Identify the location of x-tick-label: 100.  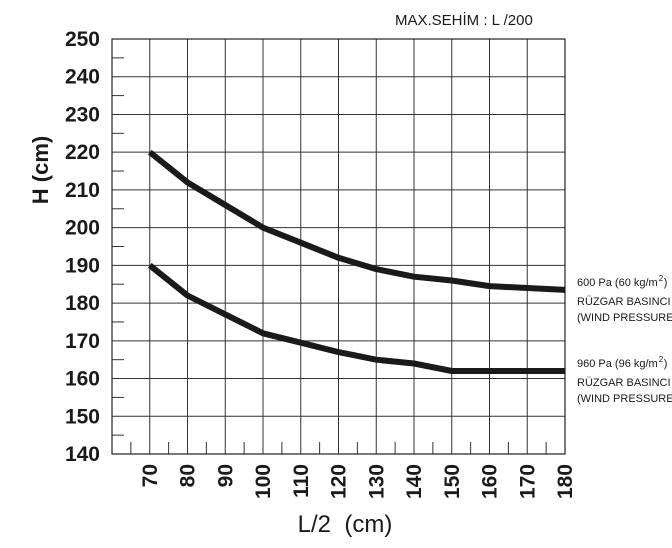
(263, 481).